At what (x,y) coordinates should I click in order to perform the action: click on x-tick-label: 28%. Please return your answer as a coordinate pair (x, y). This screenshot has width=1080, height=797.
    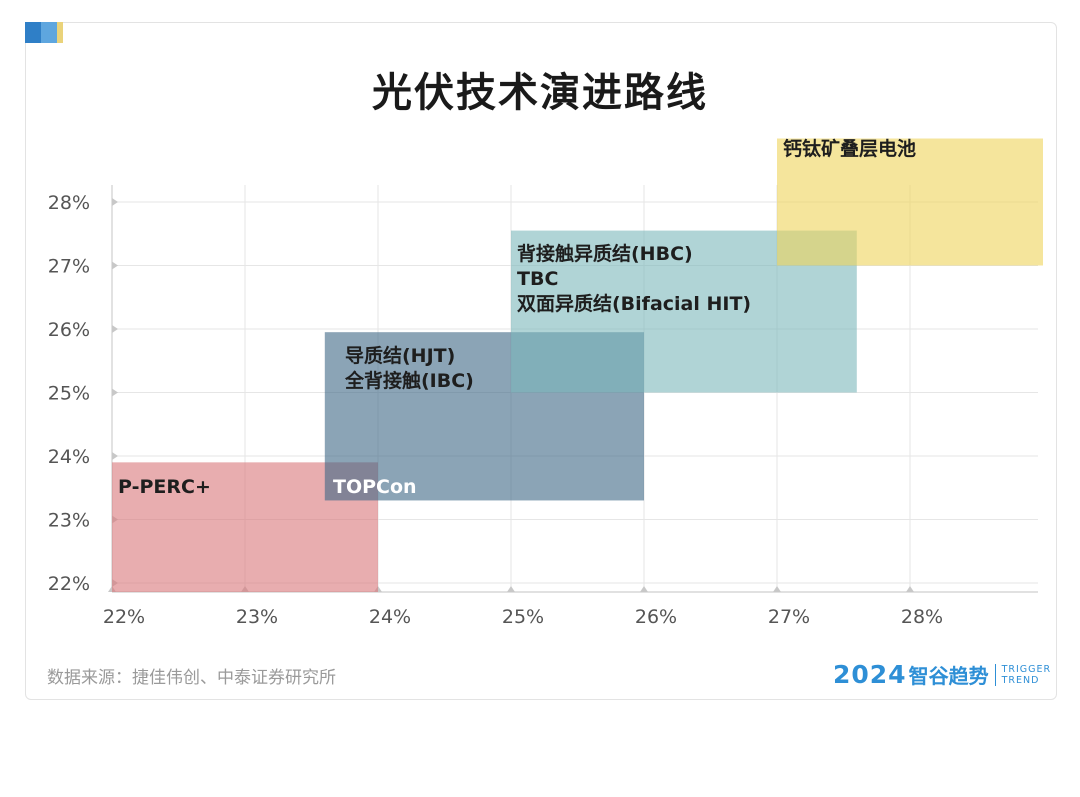
    Looking at the image, I should click on (922, 617).